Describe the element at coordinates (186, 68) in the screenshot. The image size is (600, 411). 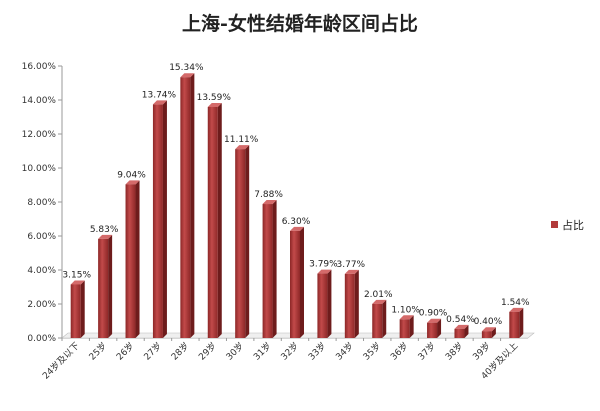
I see `data-label: 15.34%` at that location.